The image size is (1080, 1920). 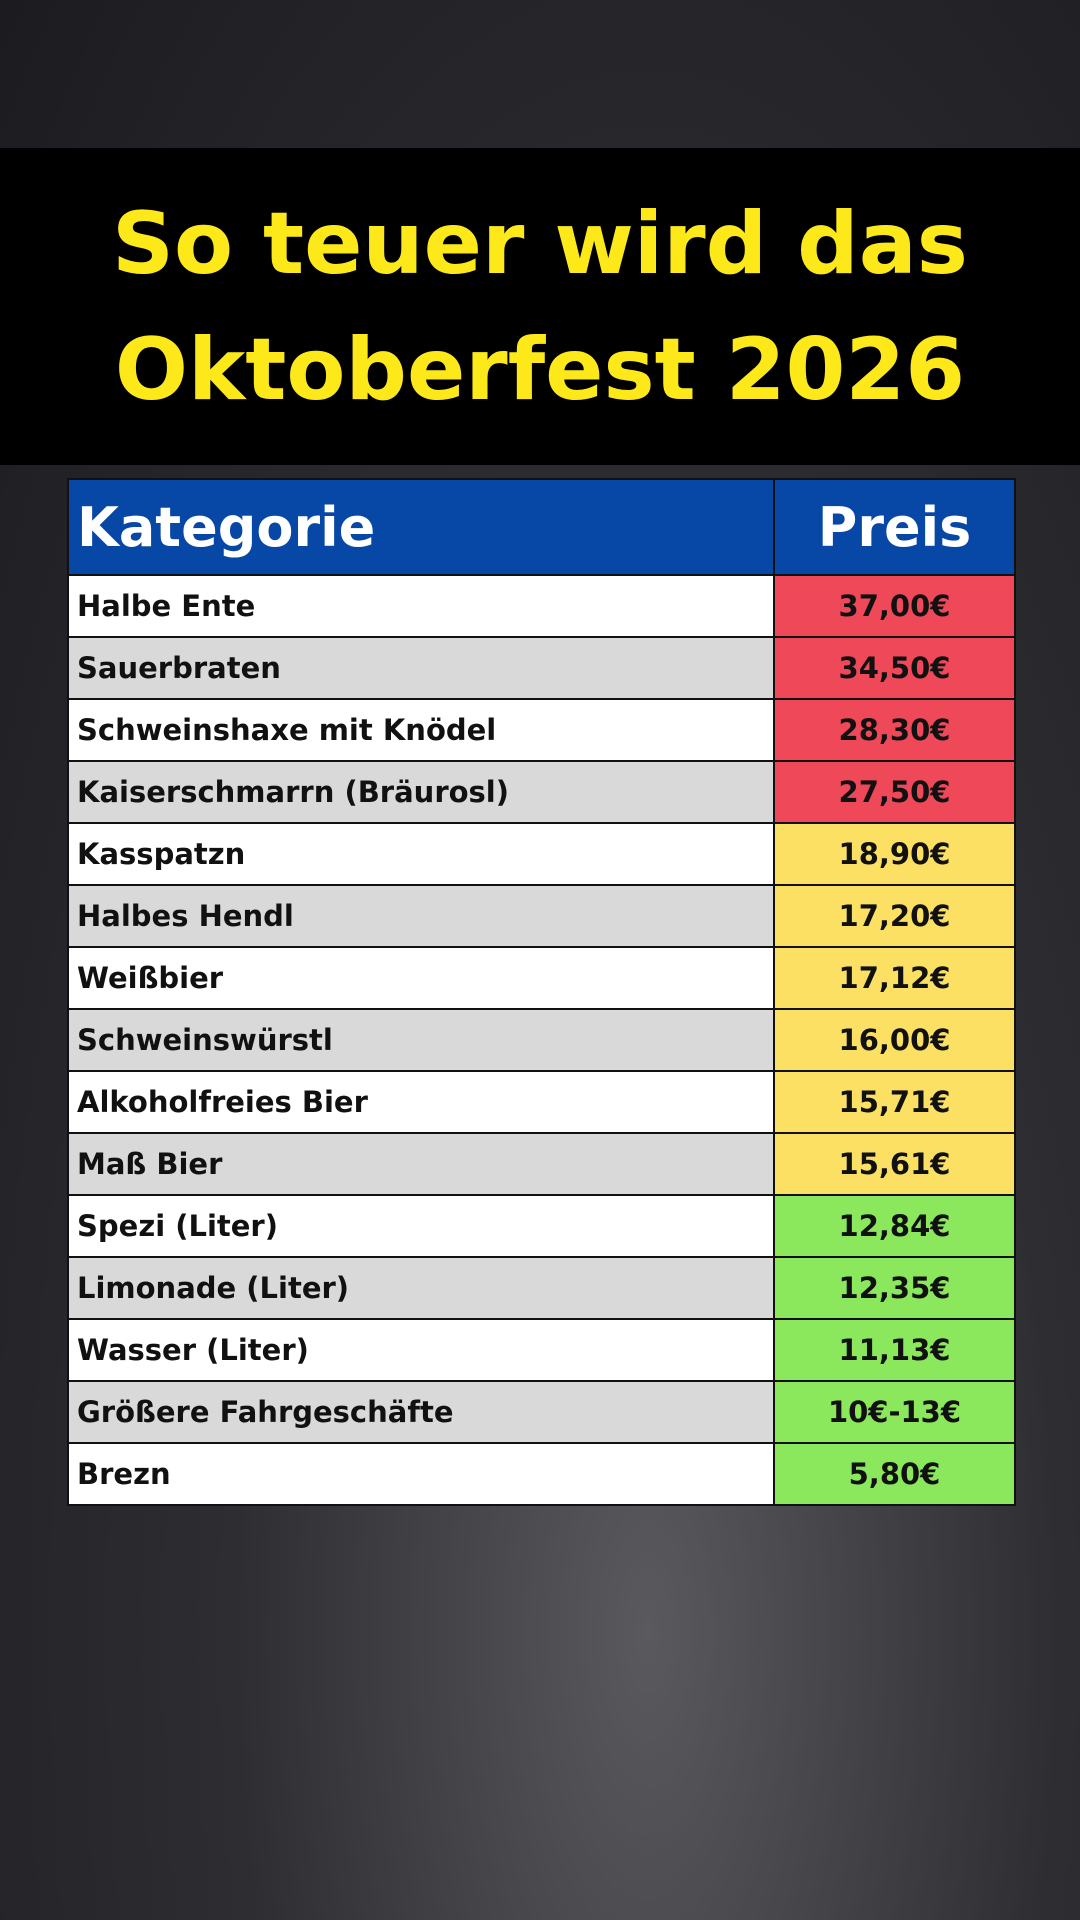 I want to click on table-row: Schweinshaxe mit Knödel 28,30€, so click(x=541, y=730).